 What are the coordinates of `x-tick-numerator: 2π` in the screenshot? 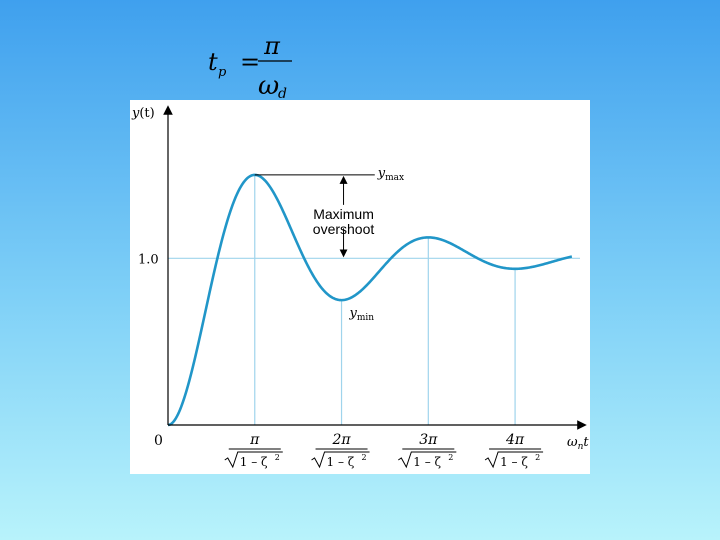 It's located at (341, 440).